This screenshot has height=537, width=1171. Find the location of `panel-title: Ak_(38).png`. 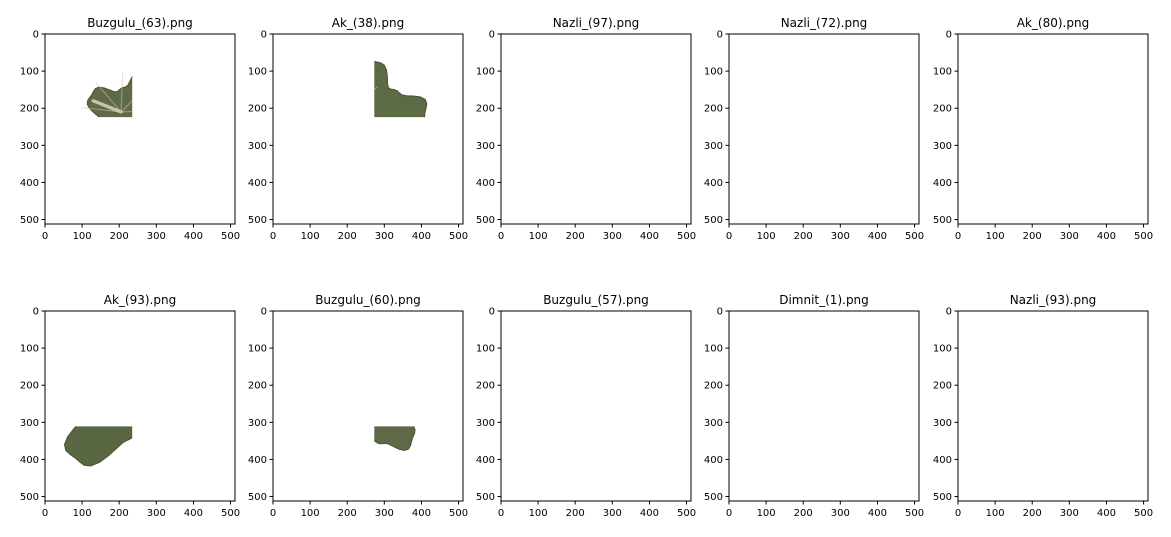

panel-title: Ak_(38).png is located at coordinates (368, 23).